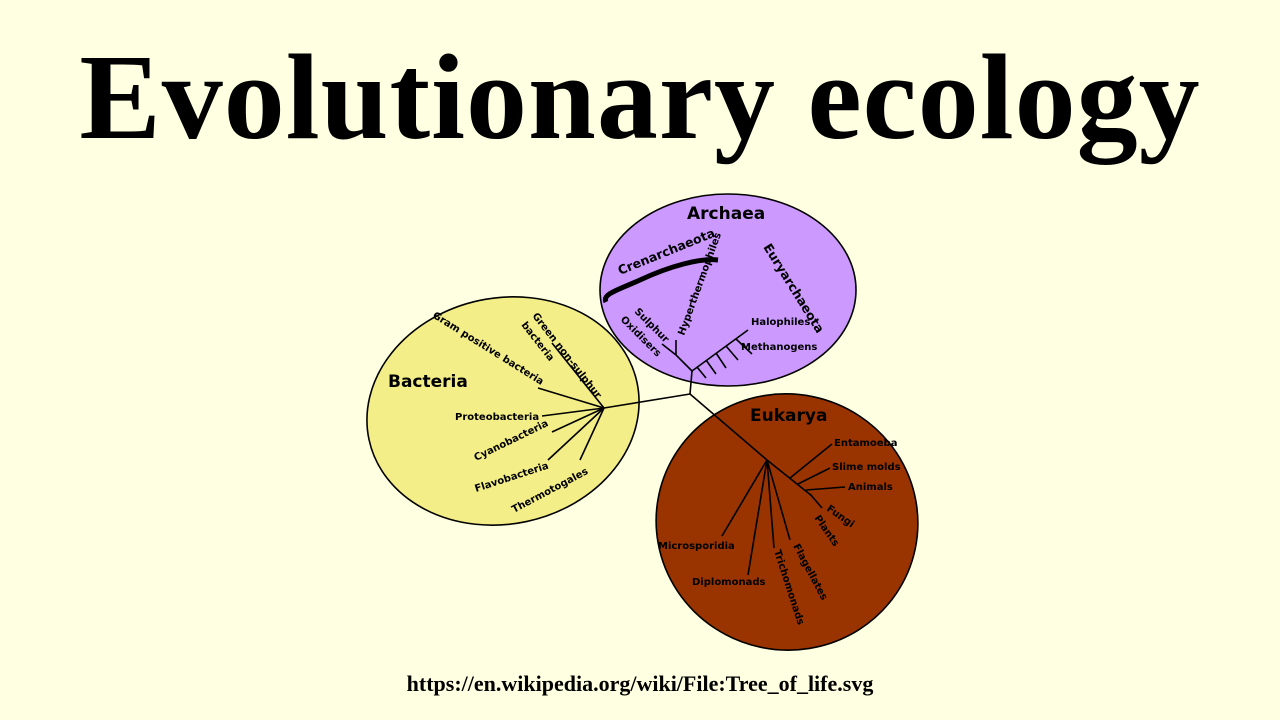  What do you see at coordinates (870, 487) in the screenshot?
I see `animals-label: Animals` at bounding box center [870, 487].